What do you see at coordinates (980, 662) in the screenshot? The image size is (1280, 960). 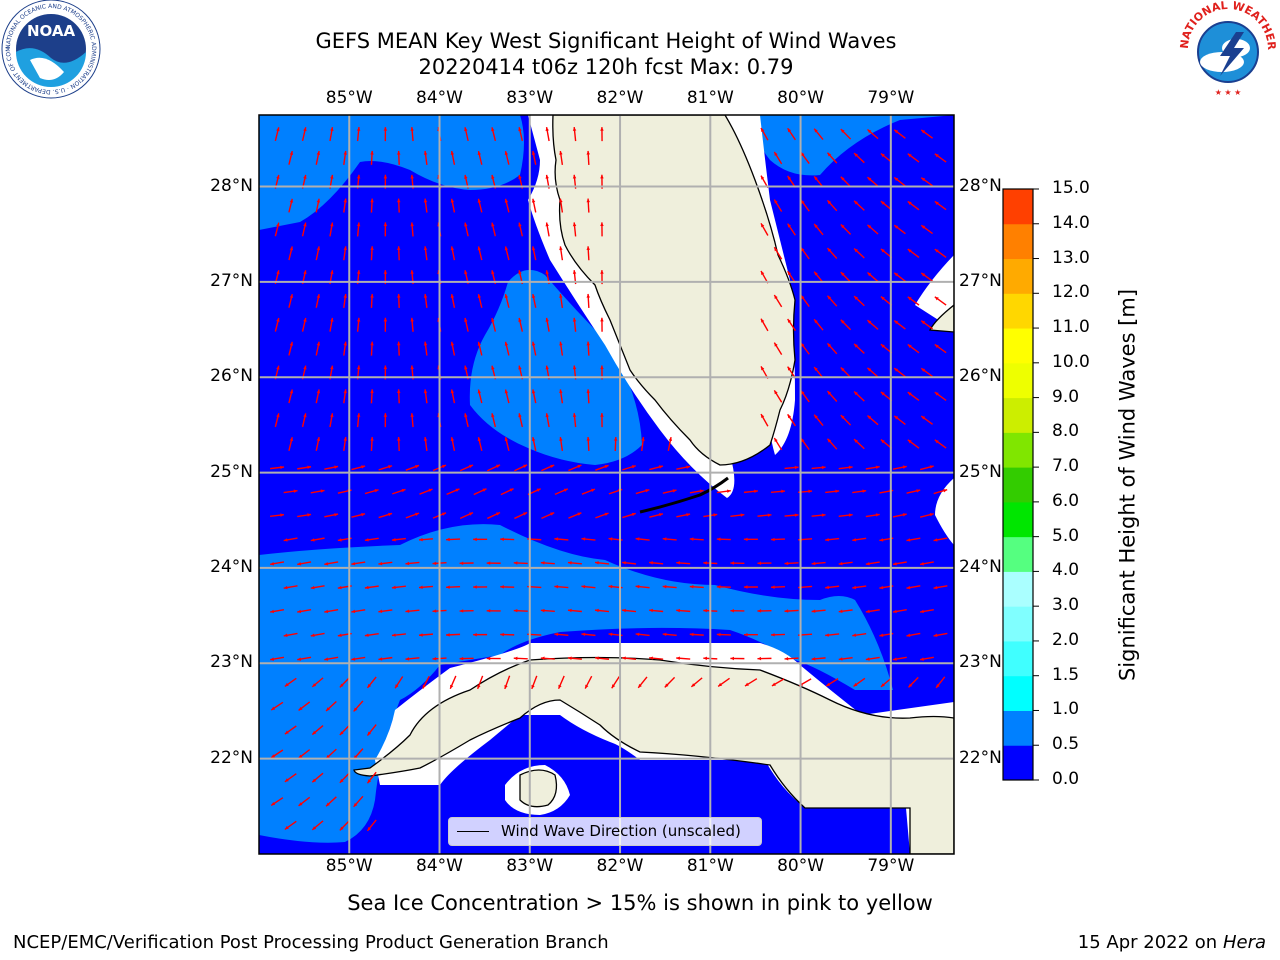 I see `lat-label-right: 23°N` at bounding box center [980, 662].